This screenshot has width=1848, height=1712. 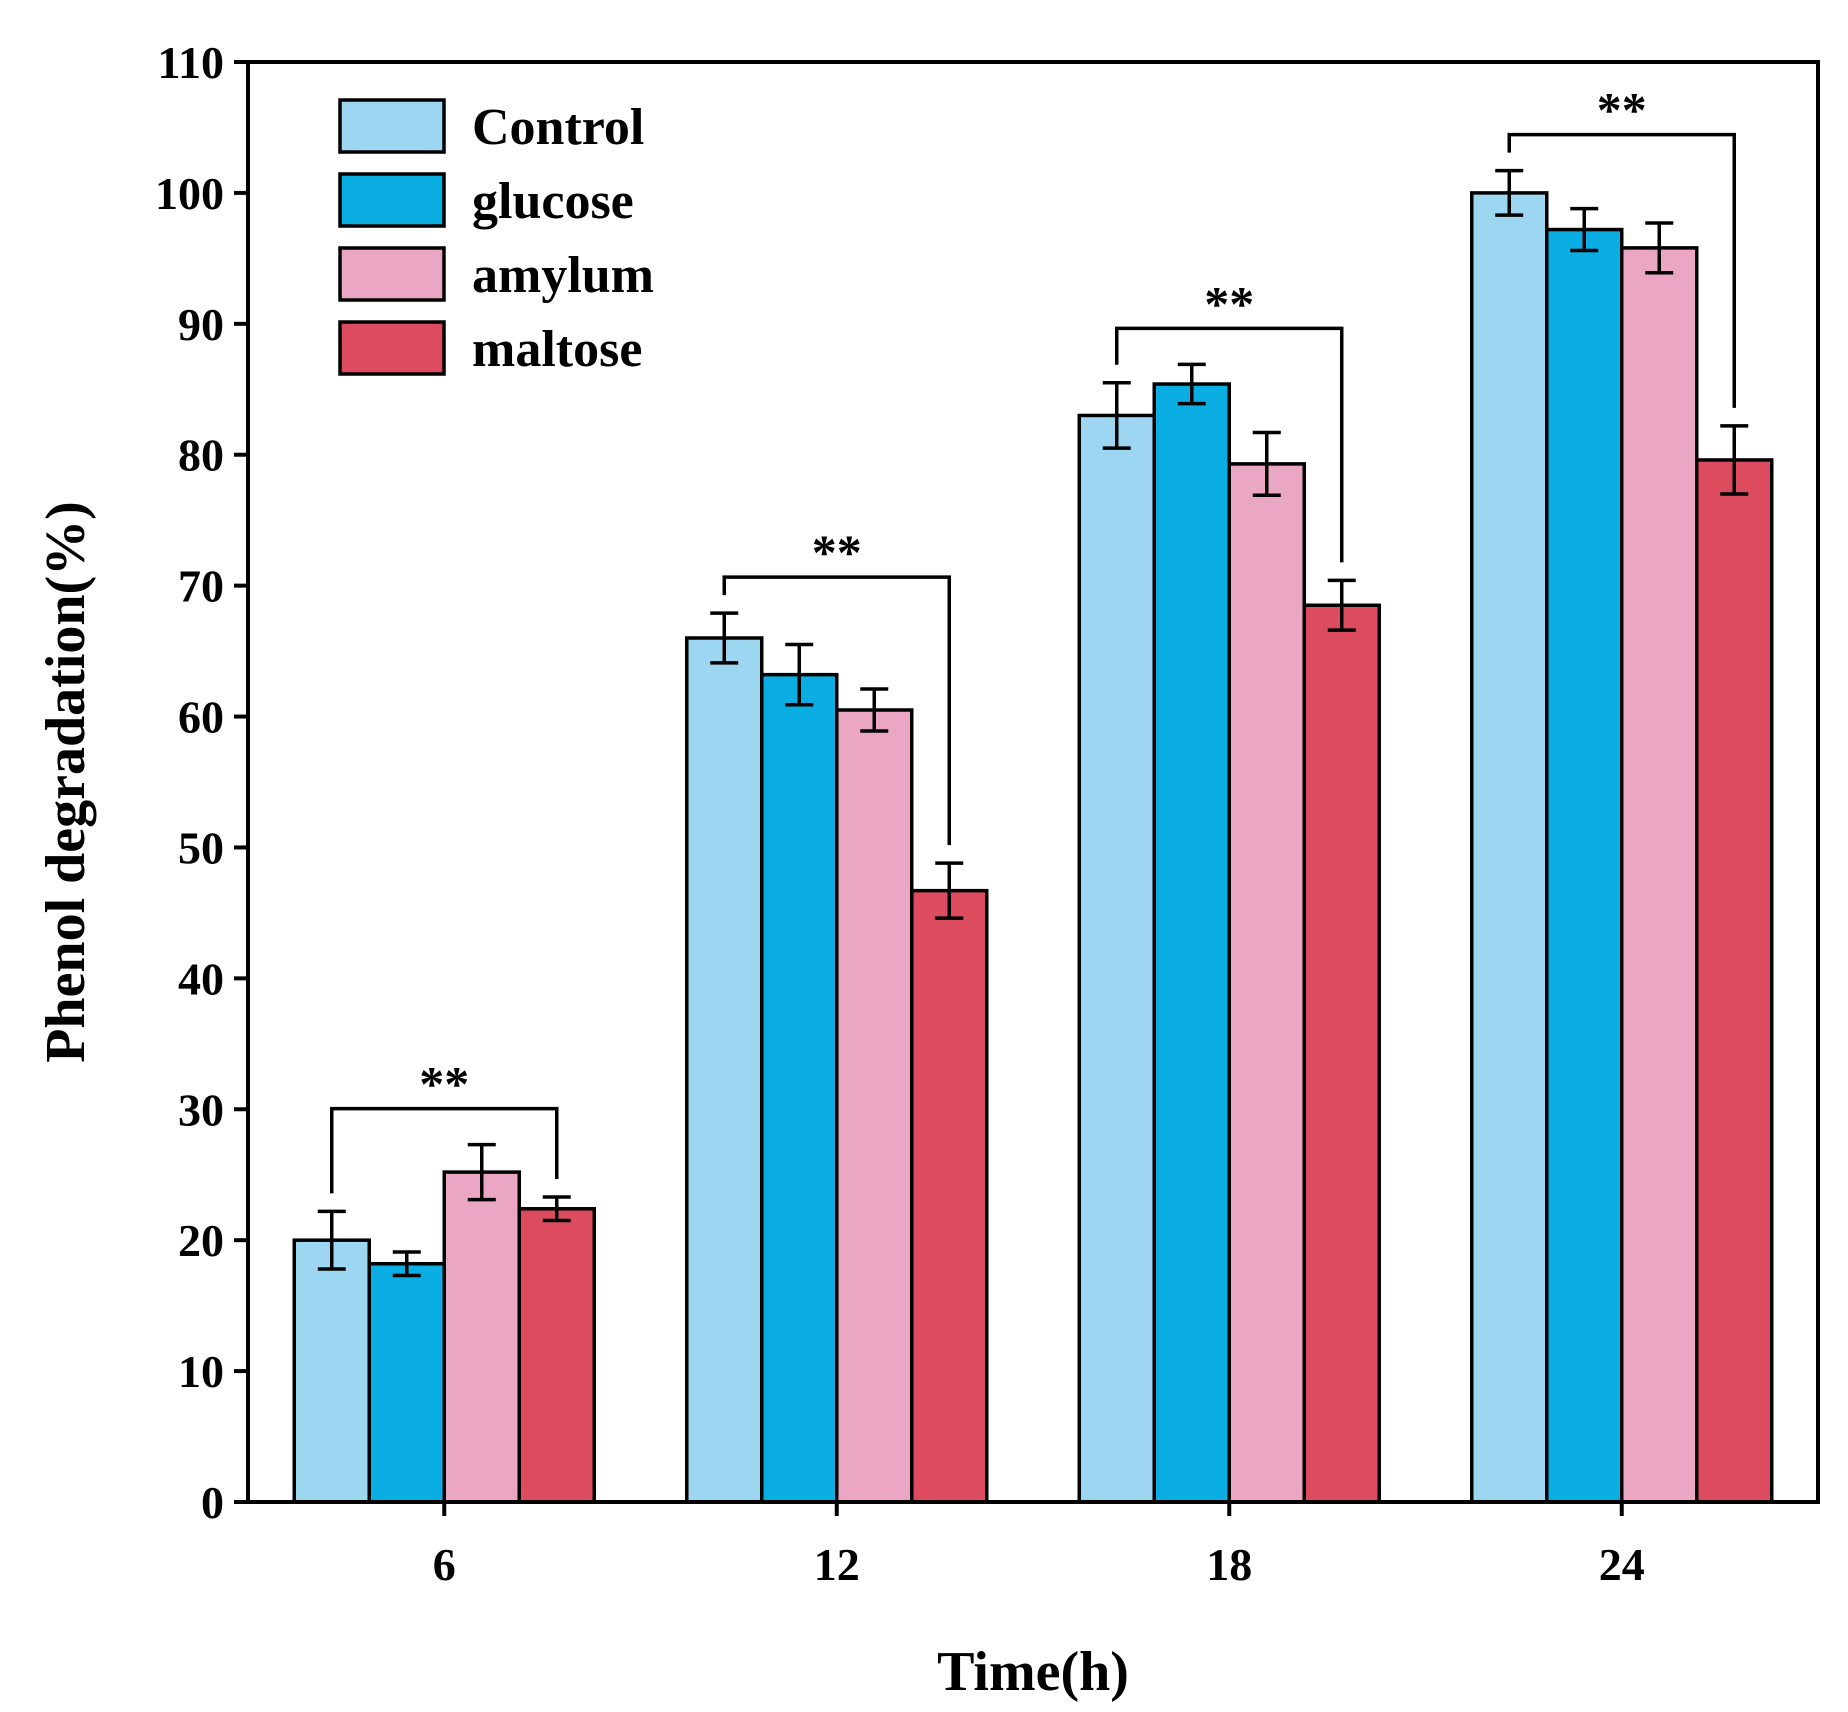 What do you see at coordinates (201, 586) in the screenshot?
I see `y-tick-label-70: 70` at bounding box center [201, 586].